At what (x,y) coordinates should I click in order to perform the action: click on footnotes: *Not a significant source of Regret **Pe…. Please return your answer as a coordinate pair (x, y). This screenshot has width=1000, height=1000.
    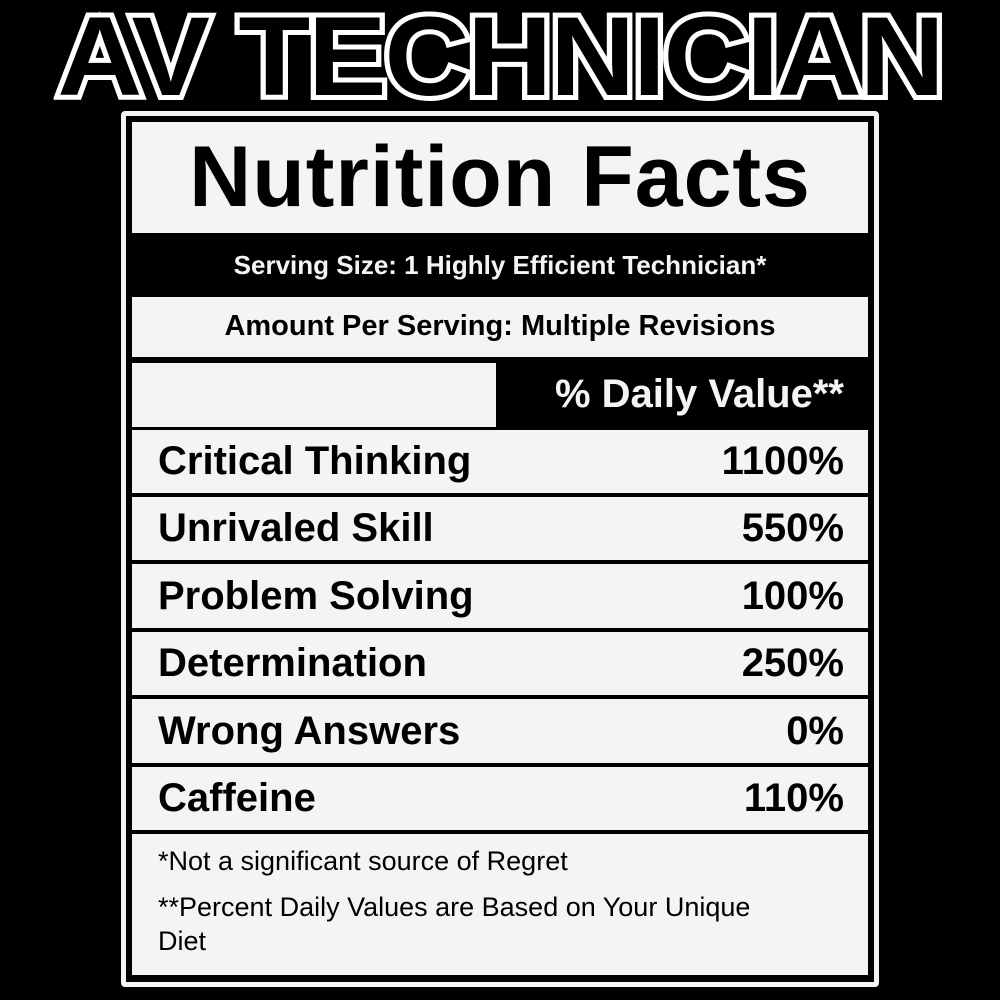
    Looking at the image, I should click on (500, 904).